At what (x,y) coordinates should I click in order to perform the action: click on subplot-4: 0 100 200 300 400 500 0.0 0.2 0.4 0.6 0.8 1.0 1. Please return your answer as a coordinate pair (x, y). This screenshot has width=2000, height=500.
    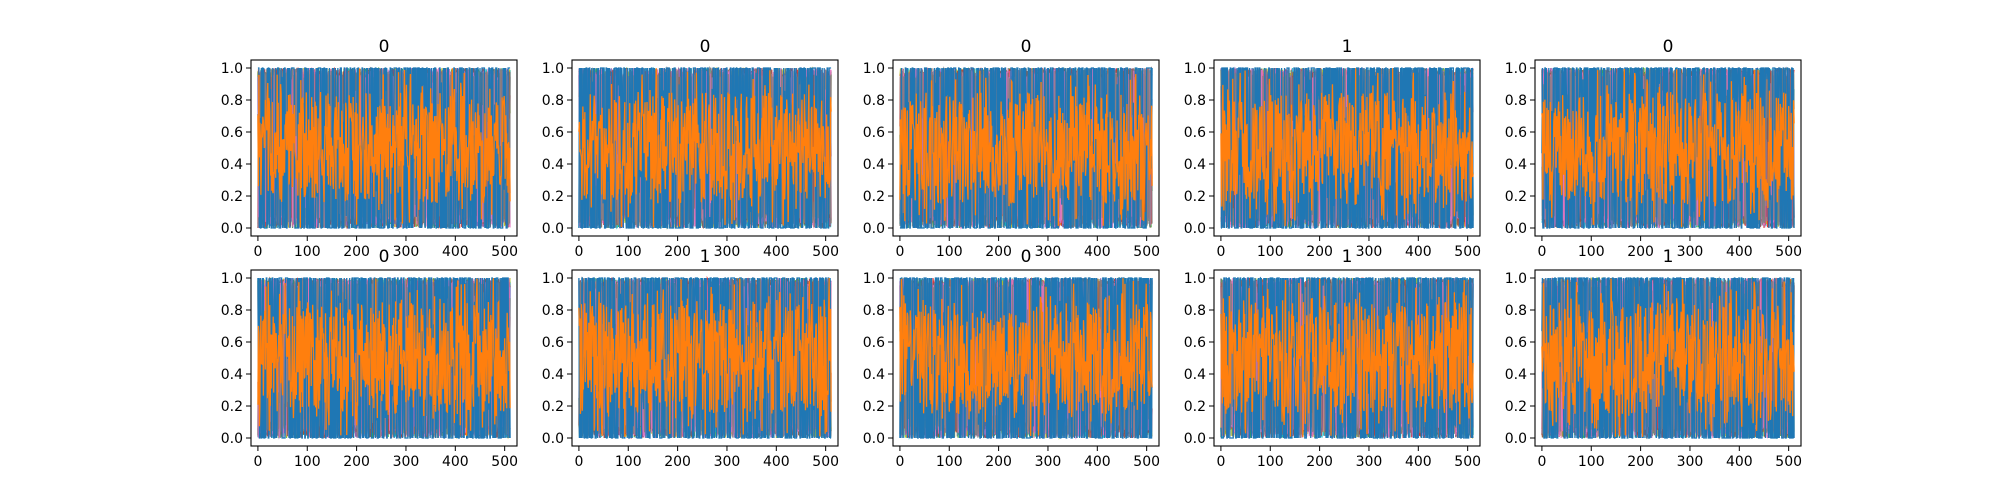
    Looking at the image, I should click on (1332, 148).